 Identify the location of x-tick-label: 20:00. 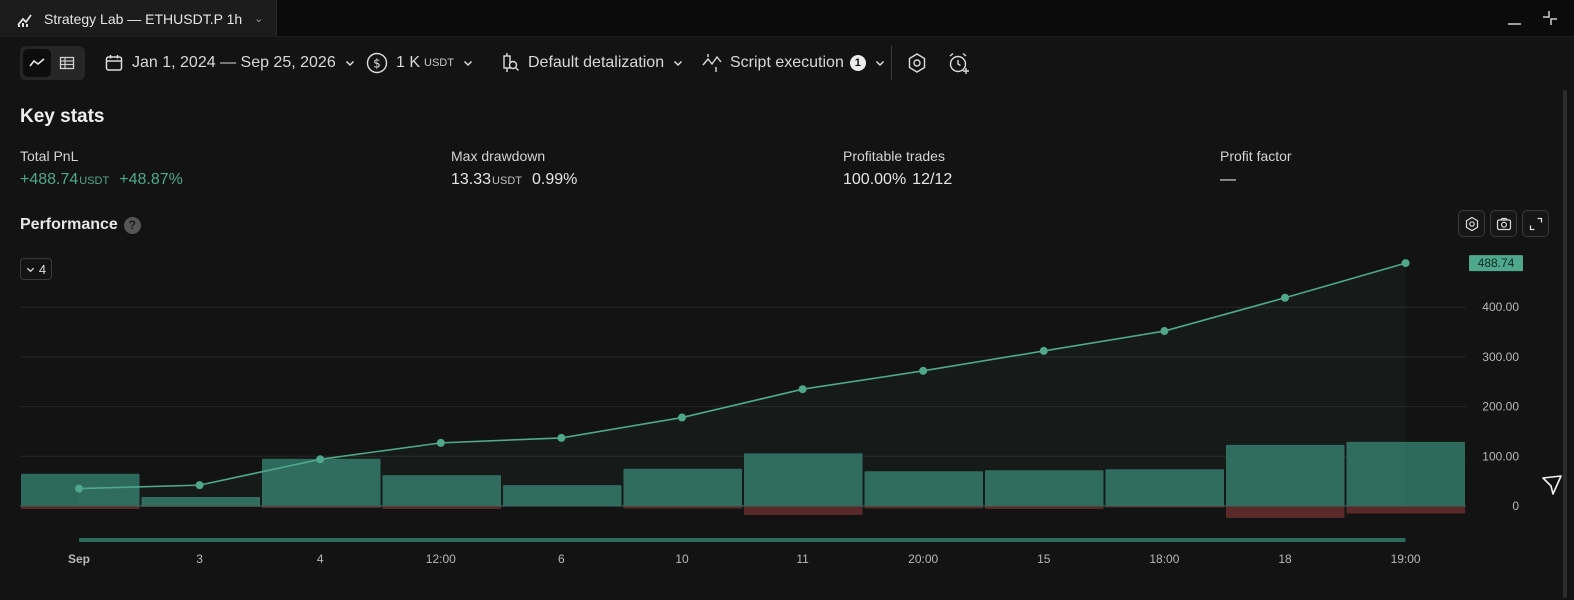
(923, 559).